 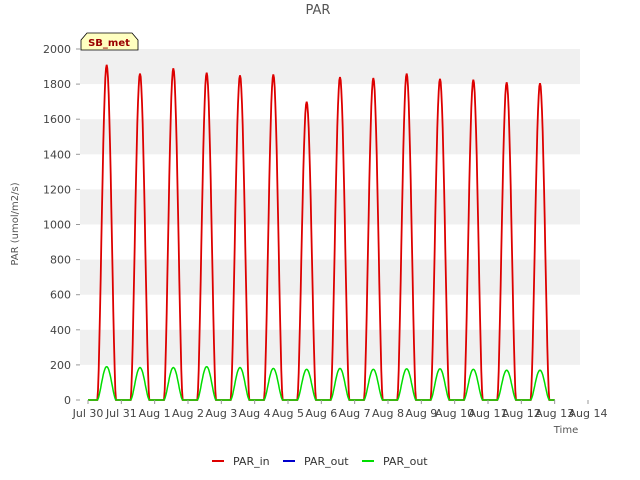 What do you see at coordinates (57, 119) in the screenshot?
I see `y-tick-label: 1600` at bounding box center [57, 119].